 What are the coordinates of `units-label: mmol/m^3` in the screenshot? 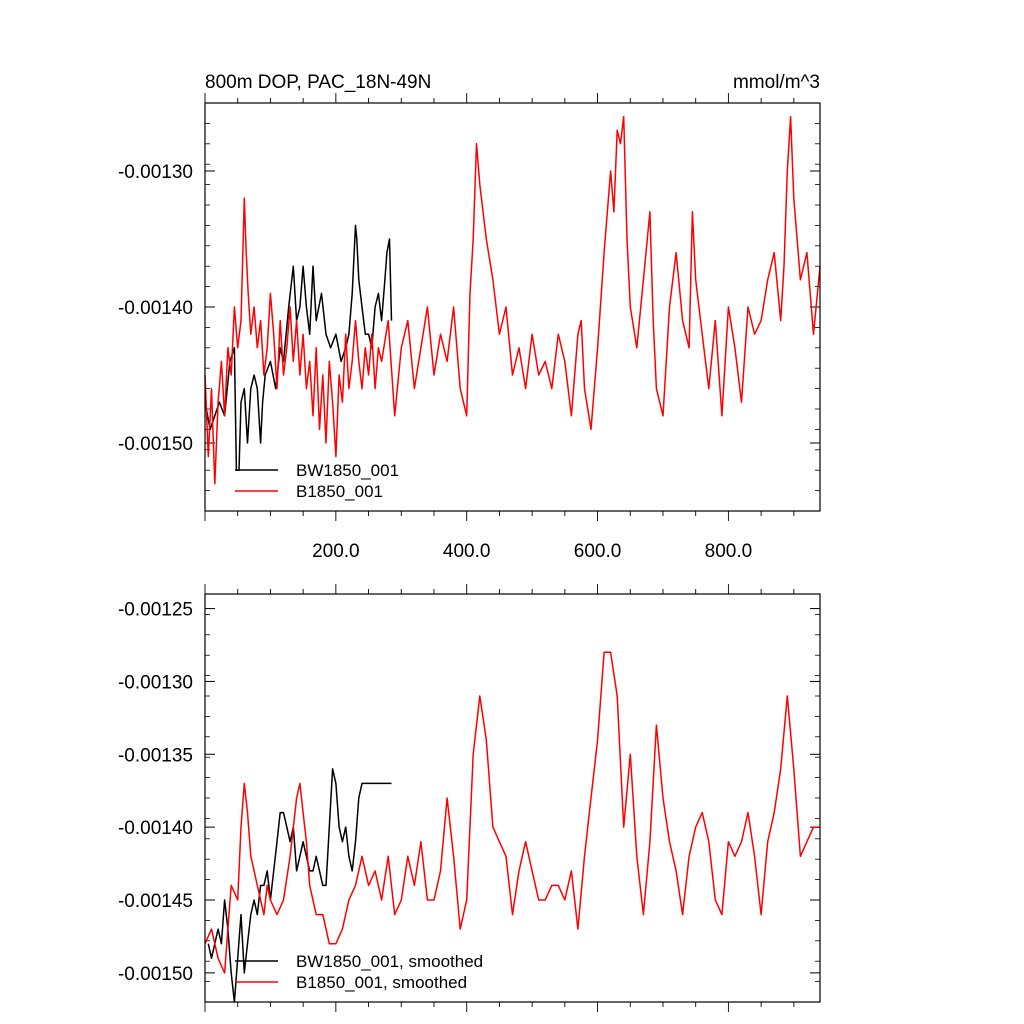 It's located at (776, 82).